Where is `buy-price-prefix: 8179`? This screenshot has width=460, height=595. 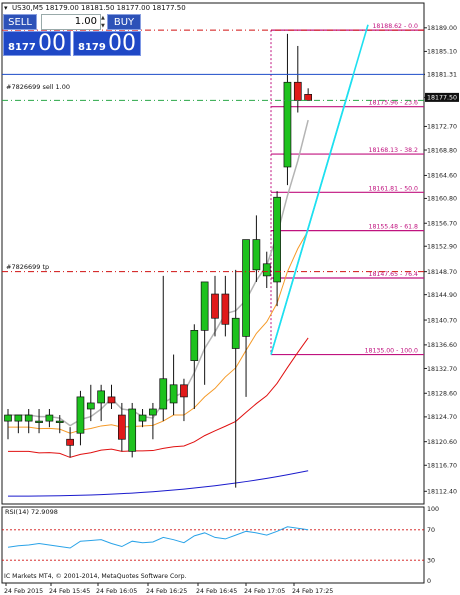 buy-price-prefix: 8179 is located at coordinates (92, 47).